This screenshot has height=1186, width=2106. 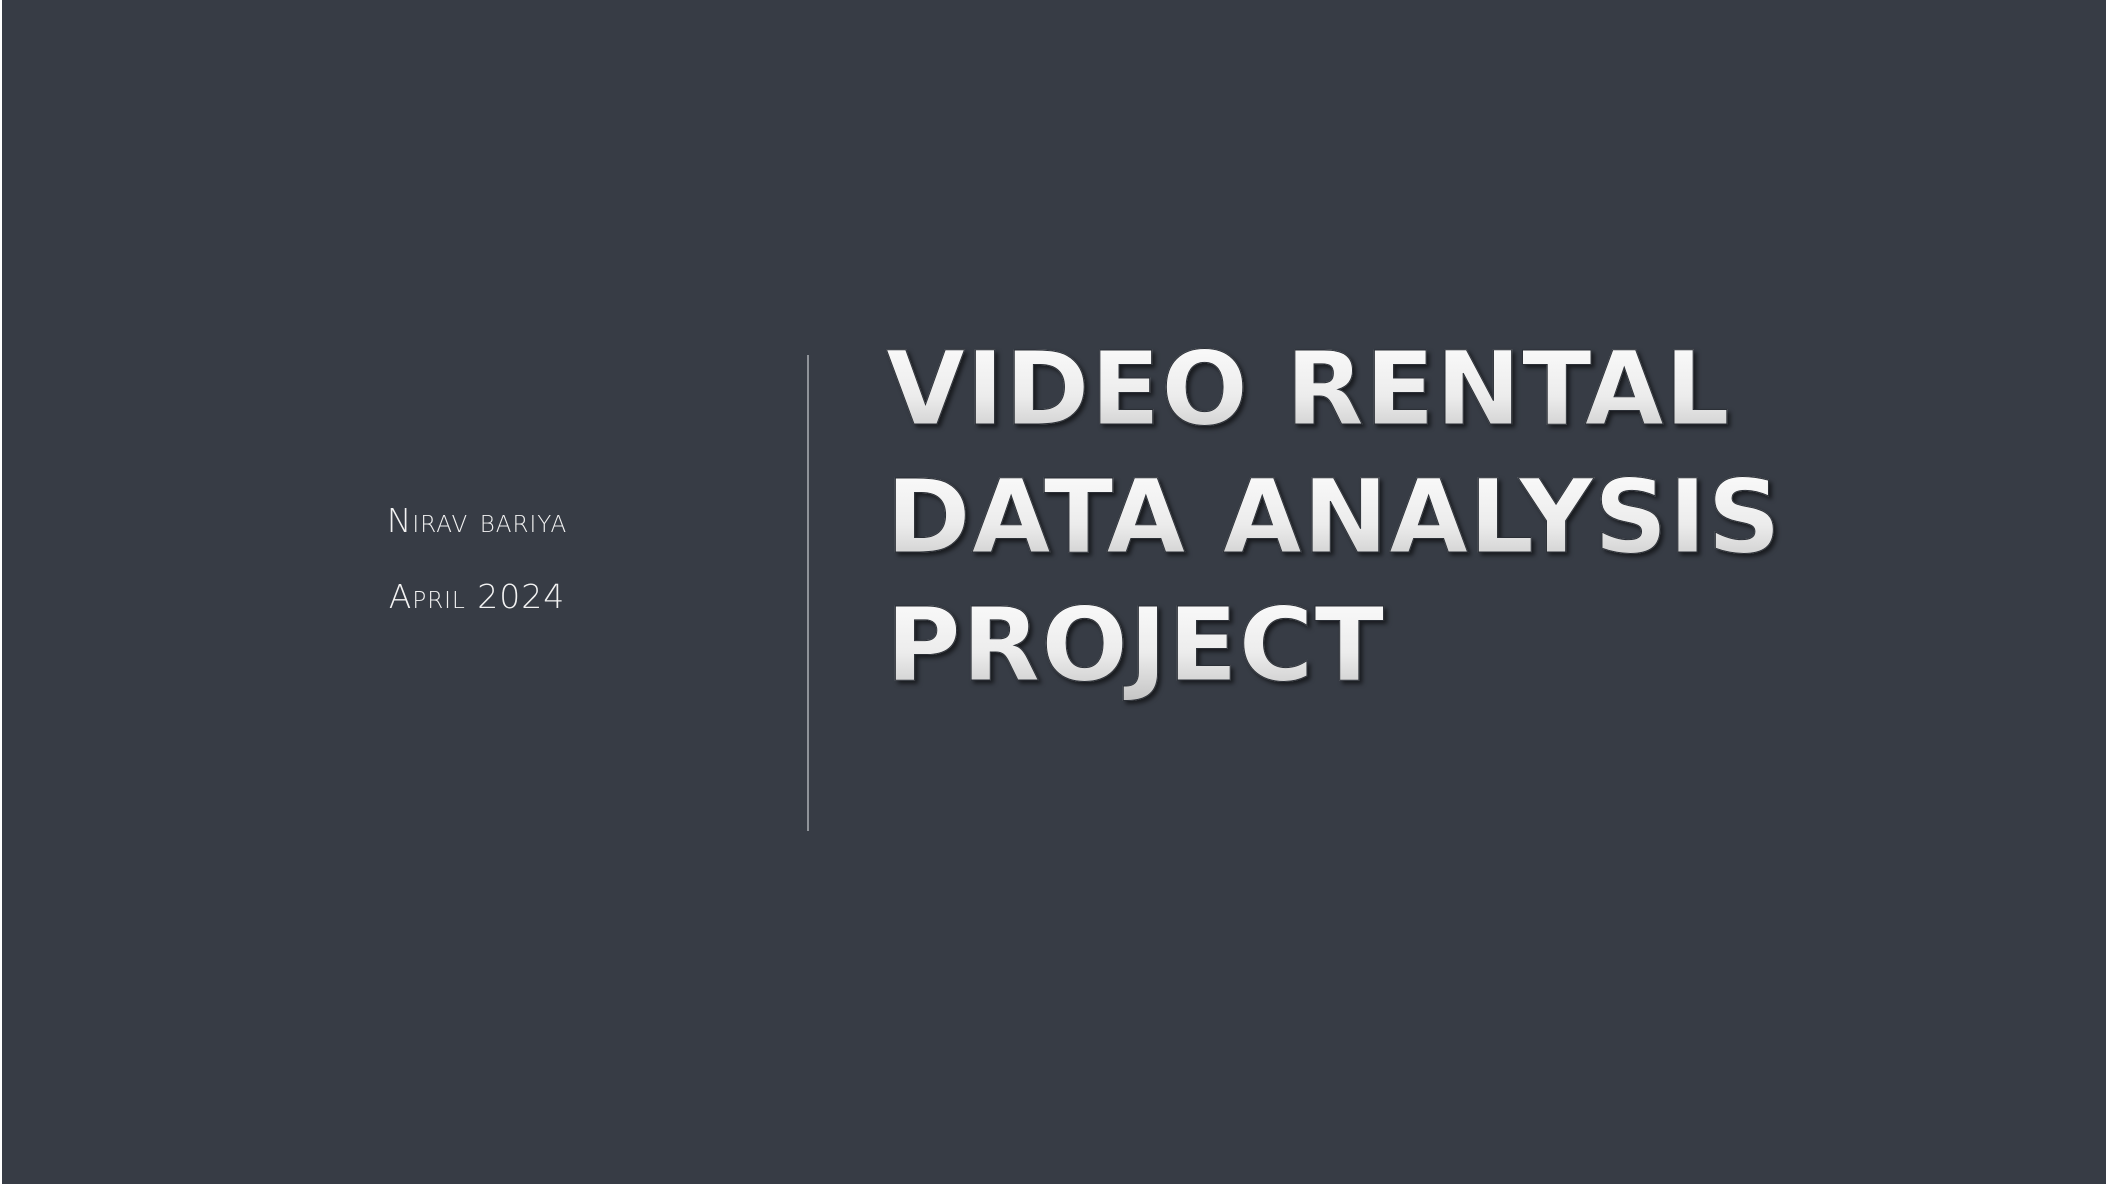 What do you see at coordinates (477, 576) in the screenshot?
I see `subtitle-block: Nirav bariya April 2024` at bounding box center [477, 576].